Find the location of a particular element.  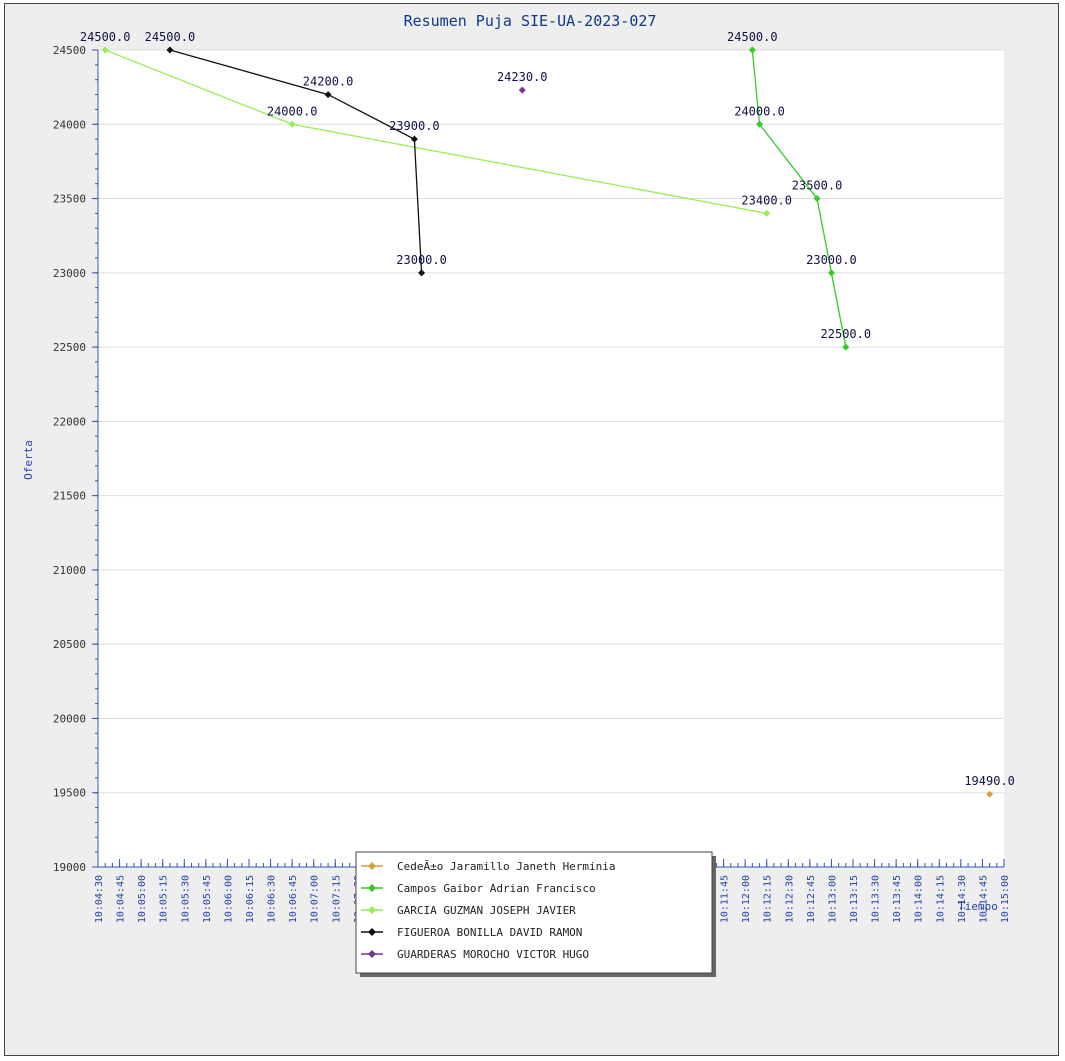

data-label: 19490.0 is located at coordinates (989, 781).